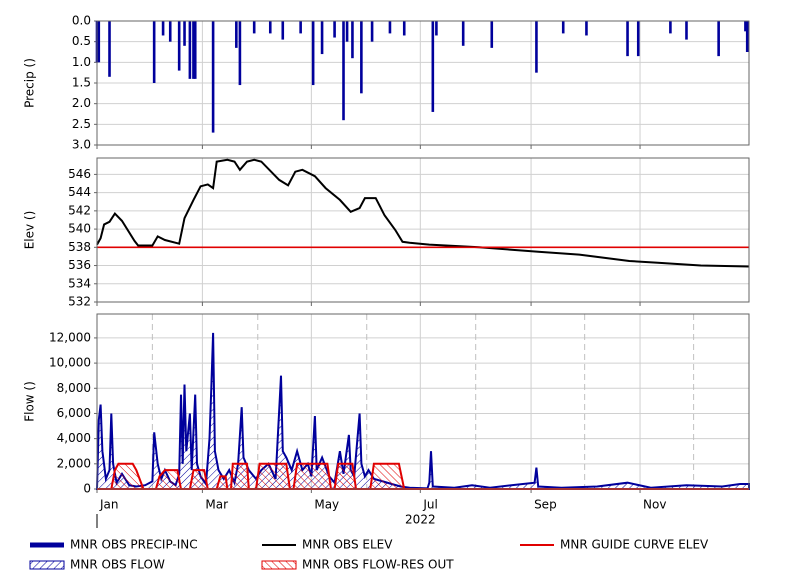  What do you see at coordinates (117, 565) in the screenshot?
I see `legend-label: MNR OBS FLOW` at bounding box center [117, 565].